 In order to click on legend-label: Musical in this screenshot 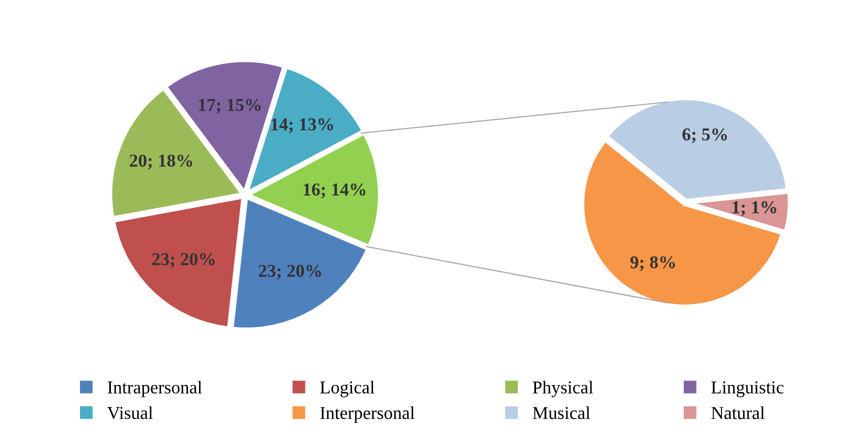, I will do `click(561, 413)`.